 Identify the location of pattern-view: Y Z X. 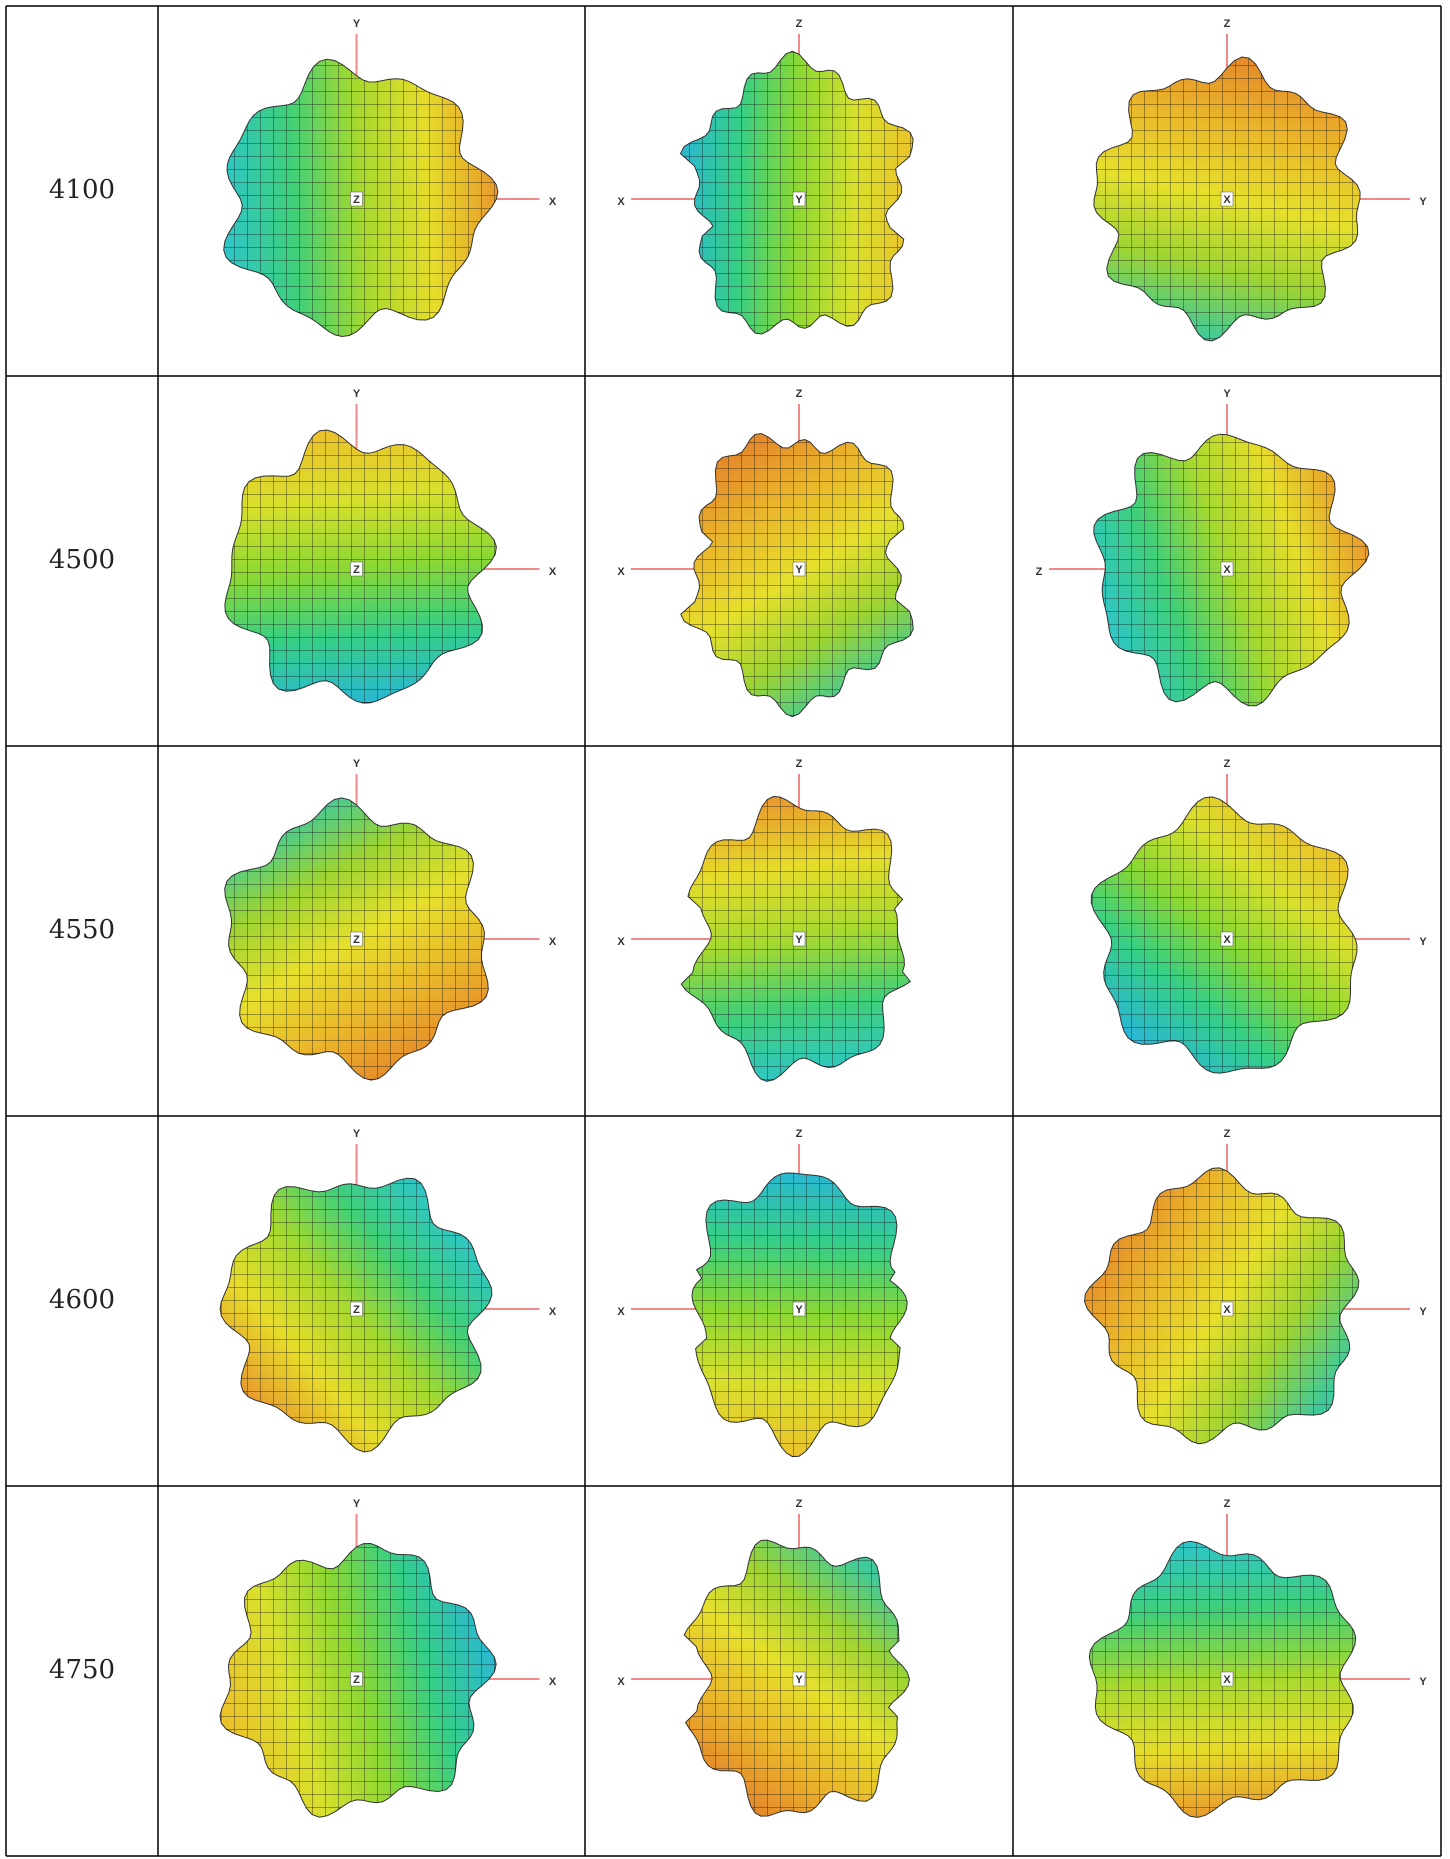
(1203, 547).